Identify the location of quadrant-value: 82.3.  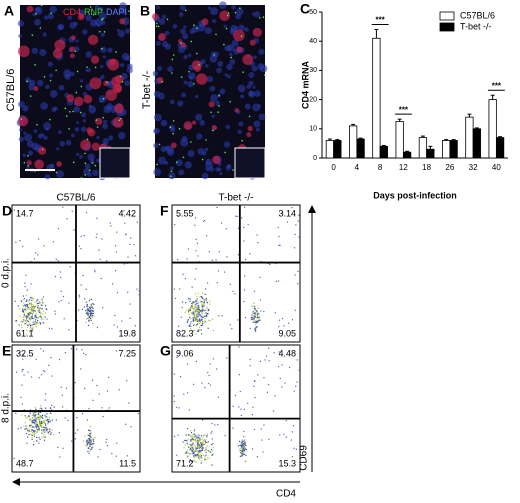
(185, 333).